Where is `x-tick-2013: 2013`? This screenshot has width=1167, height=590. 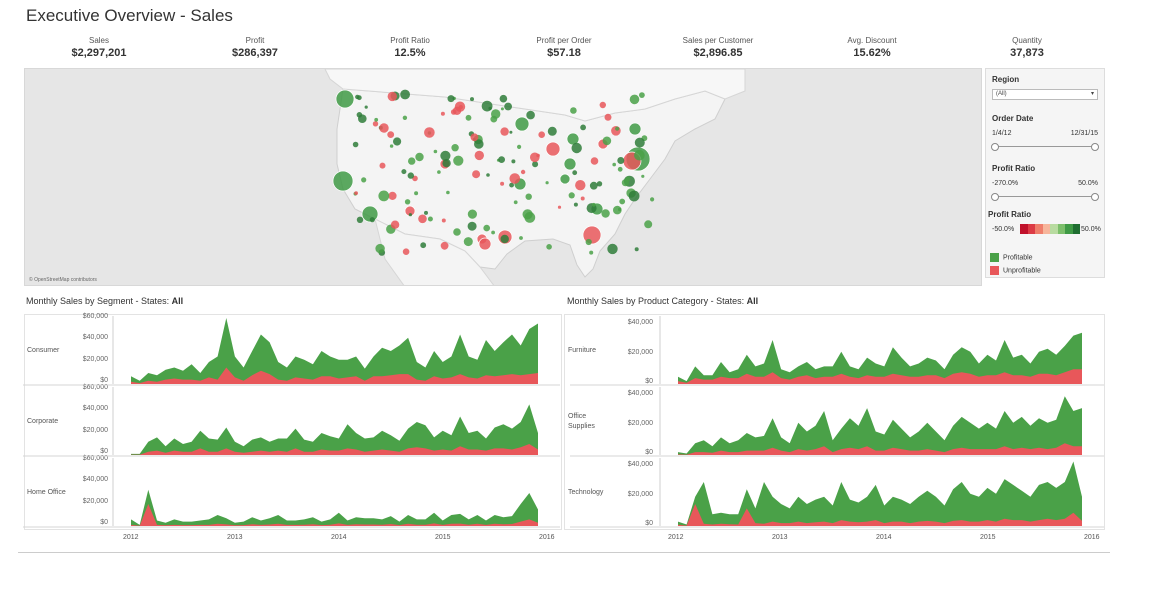
x-tick-2013: 2013 is located at coordinates (780, 537).